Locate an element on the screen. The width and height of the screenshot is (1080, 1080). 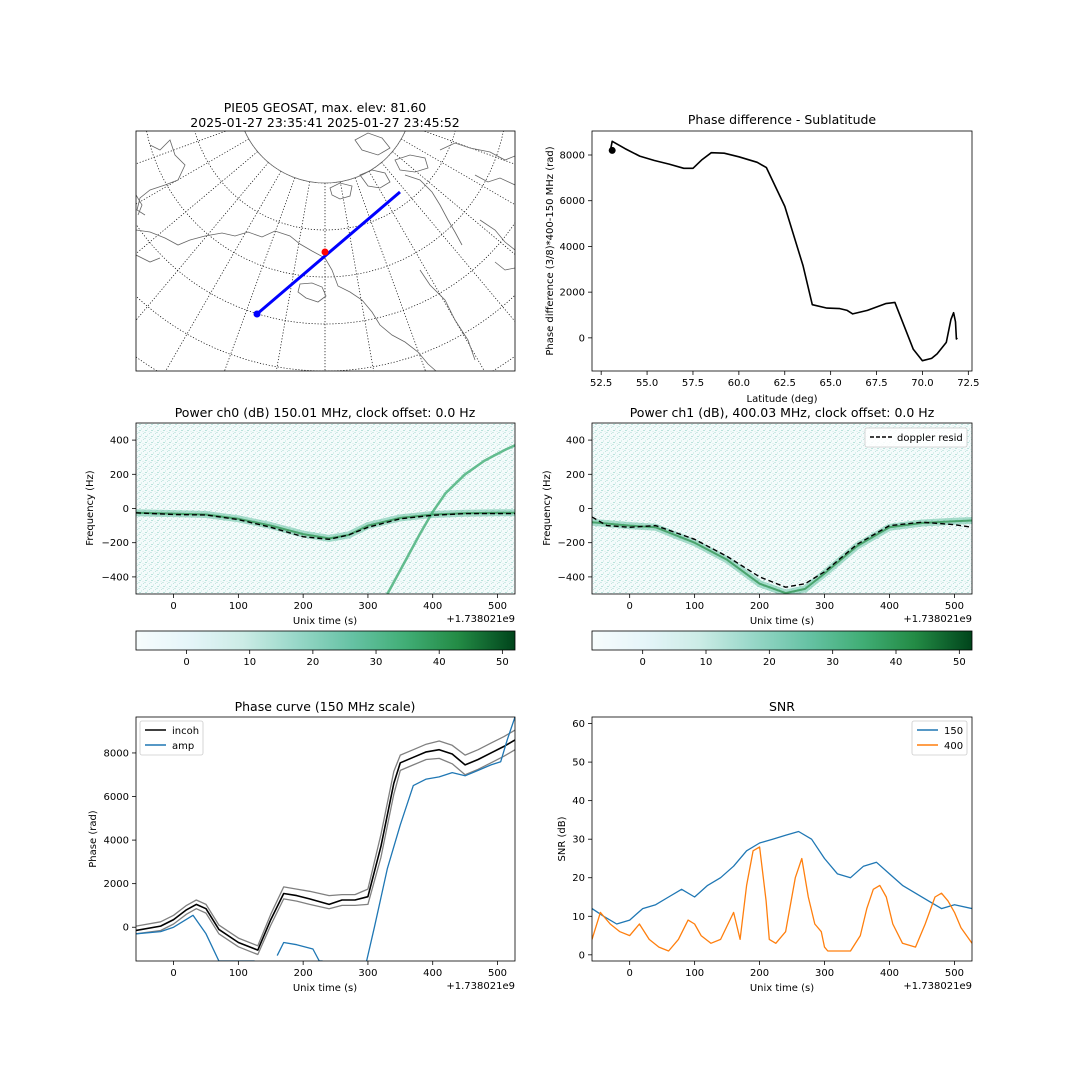
h0-xtick-label: 400 is located at coordinates (432, 606).